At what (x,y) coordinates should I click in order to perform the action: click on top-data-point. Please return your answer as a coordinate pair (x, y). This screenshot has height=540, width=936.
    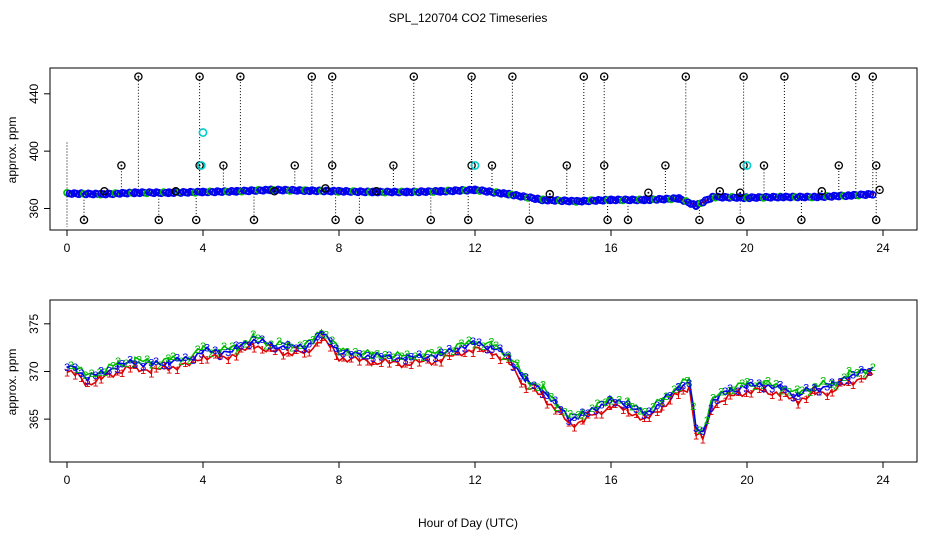
    Looking at the image, I should click on (872, 195).